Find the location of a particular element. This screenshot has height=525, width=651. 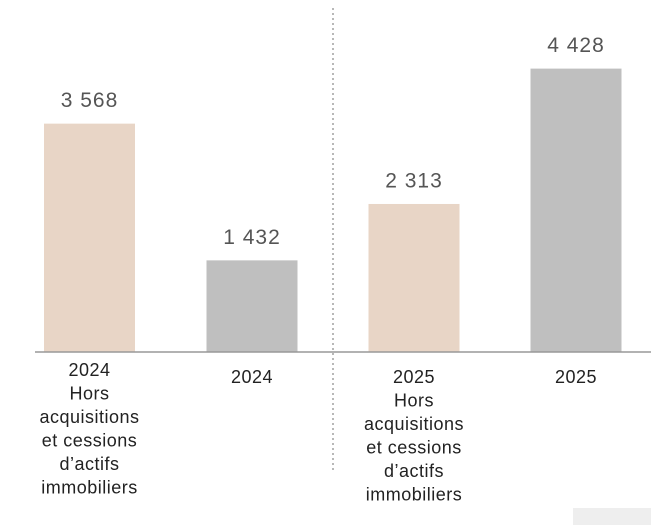

value-label: 3 568 is located at coordinates (90, 100).